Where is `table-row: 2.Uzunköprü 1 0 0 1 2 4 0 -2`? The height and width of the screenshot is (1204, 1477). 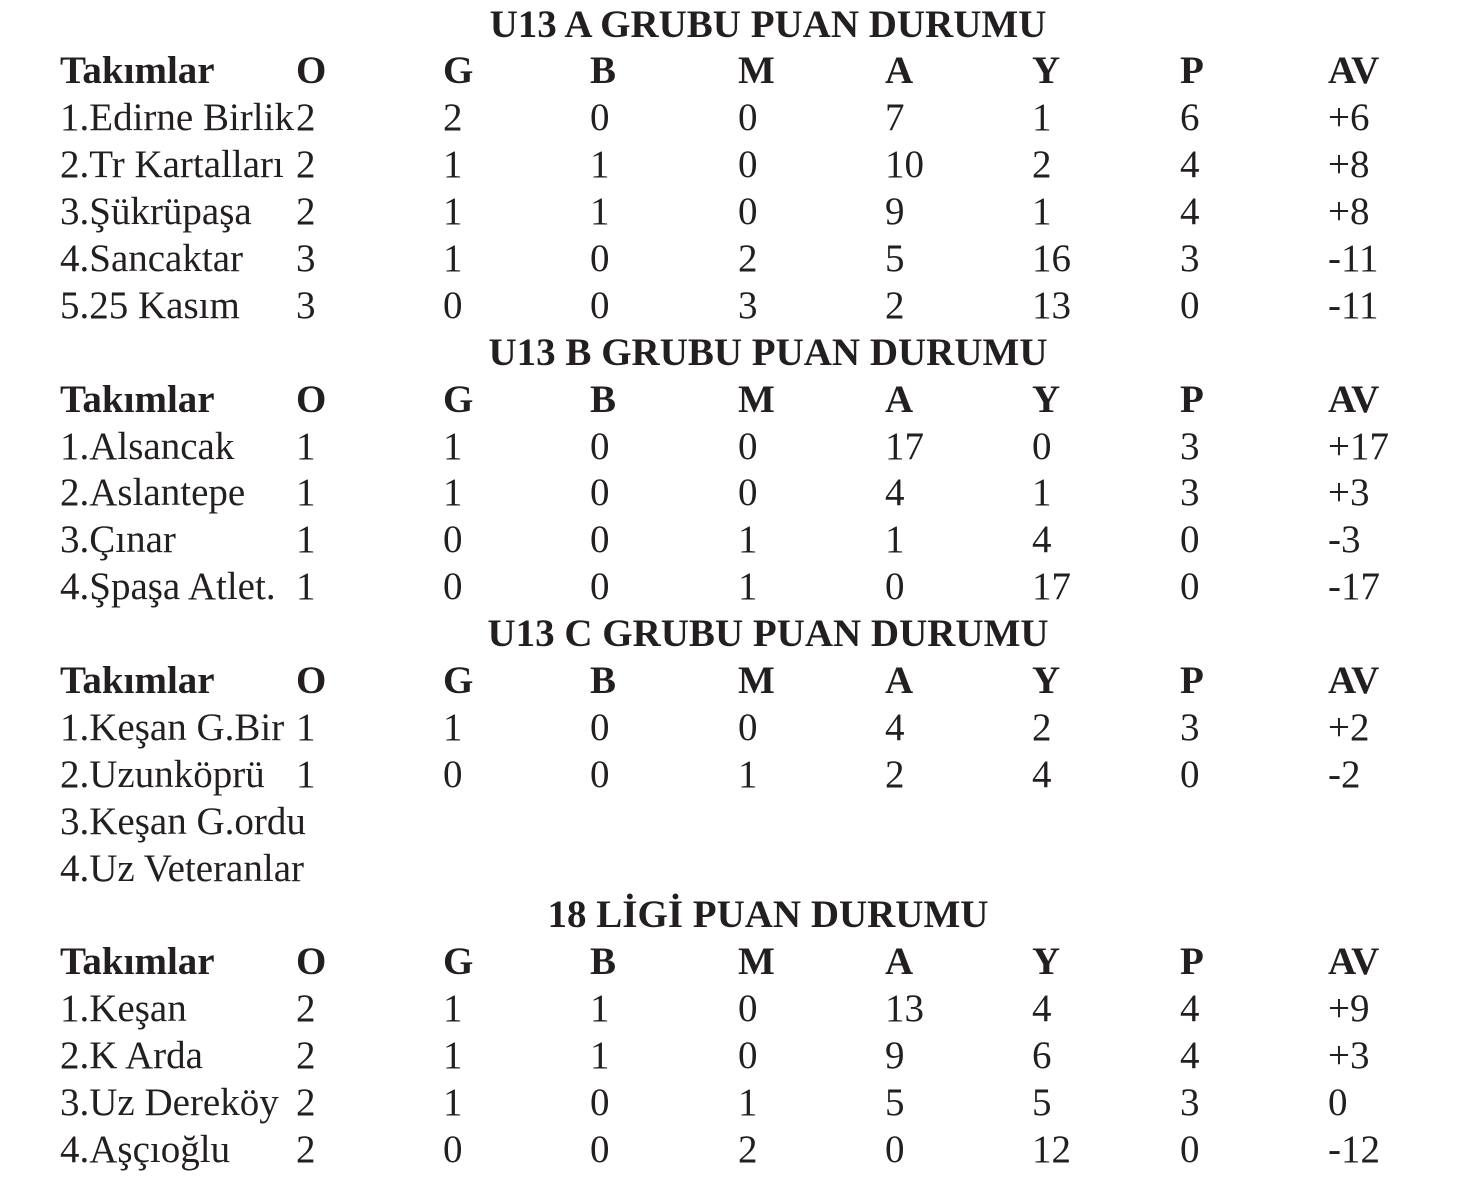
table-row: 2.Uzunköprü 1 0 0 1 2 4 0 -2 is located at coordinates (738, 775).